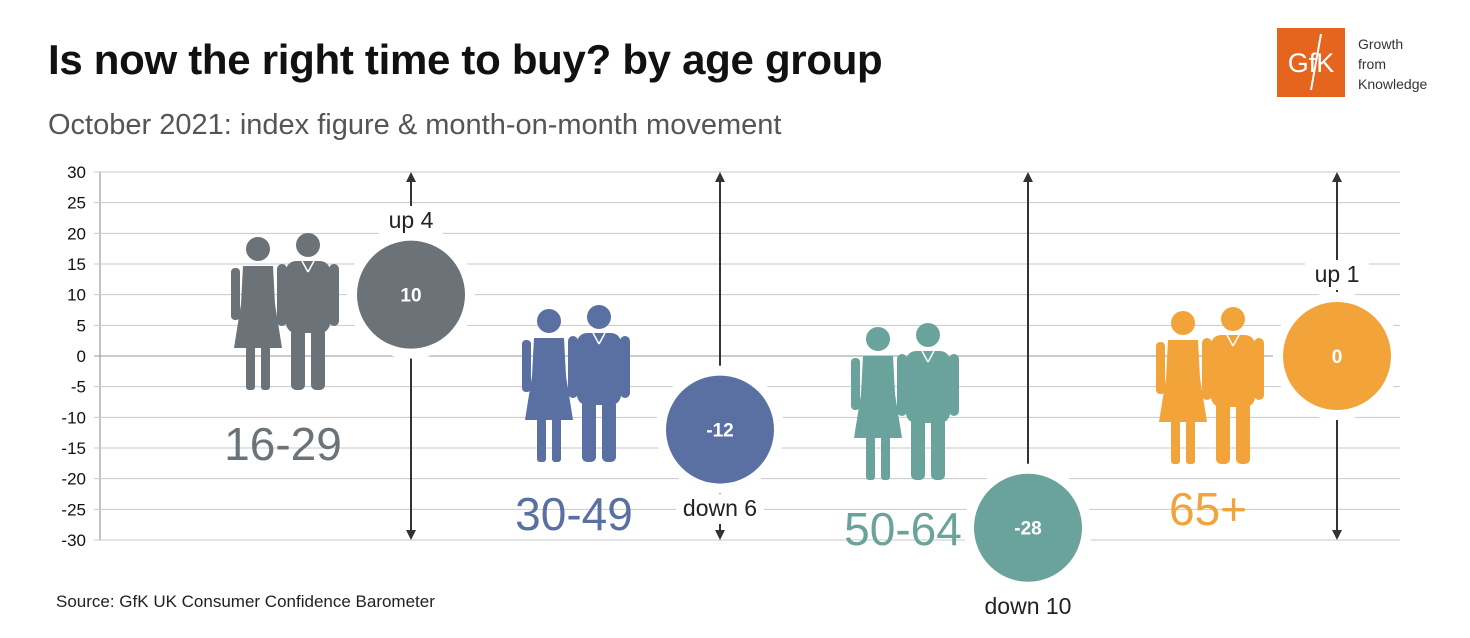  What do you see at coordinates (73, 540) in the screenshot?
I see `y-tick-label: -30` at bounding box center [73, 540].